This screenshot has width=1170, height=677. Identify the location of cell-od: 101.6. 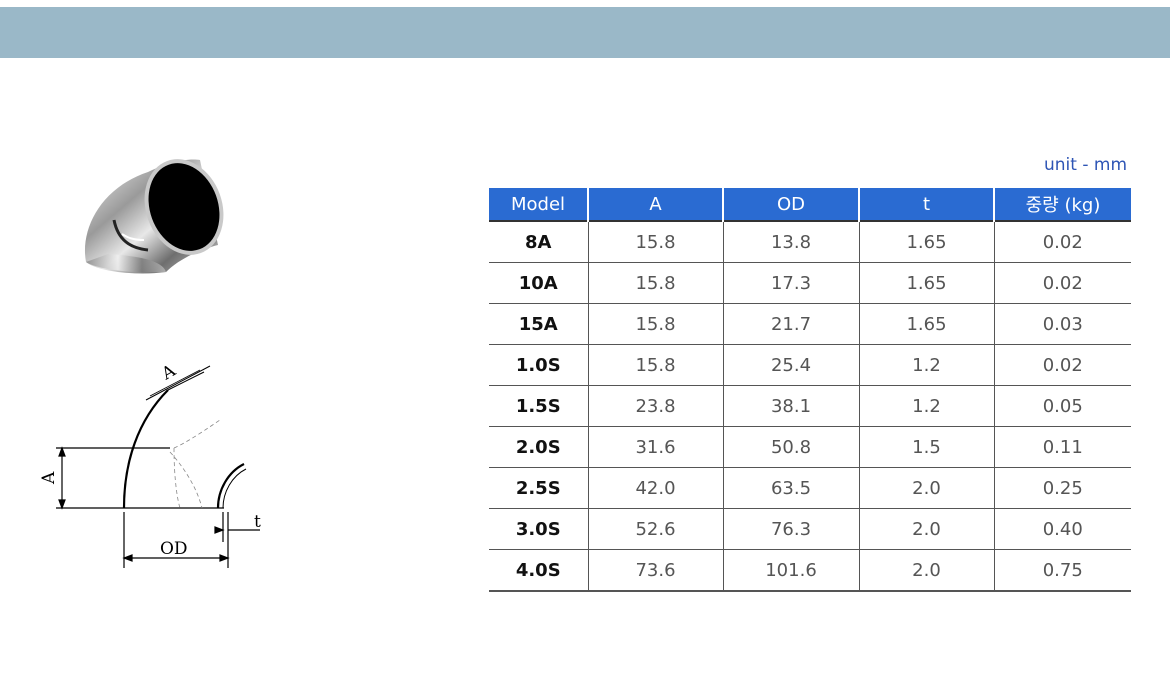
(790, 570).